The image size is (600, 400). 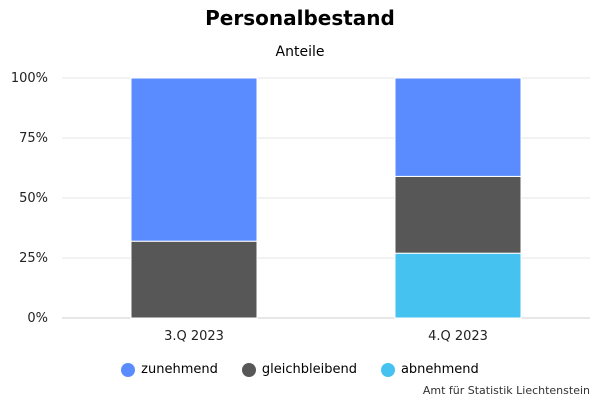 I want to click on y-tick-label: 25%, so click(x=33, y=258).